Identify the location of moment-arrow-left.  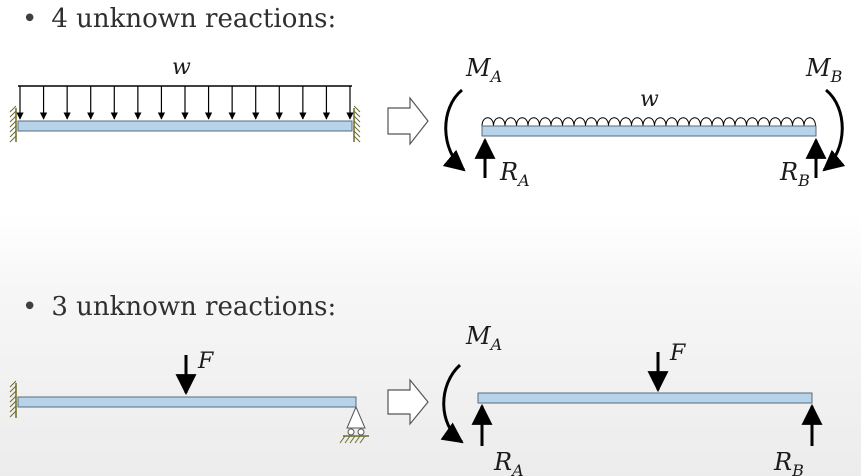
(454, 130).